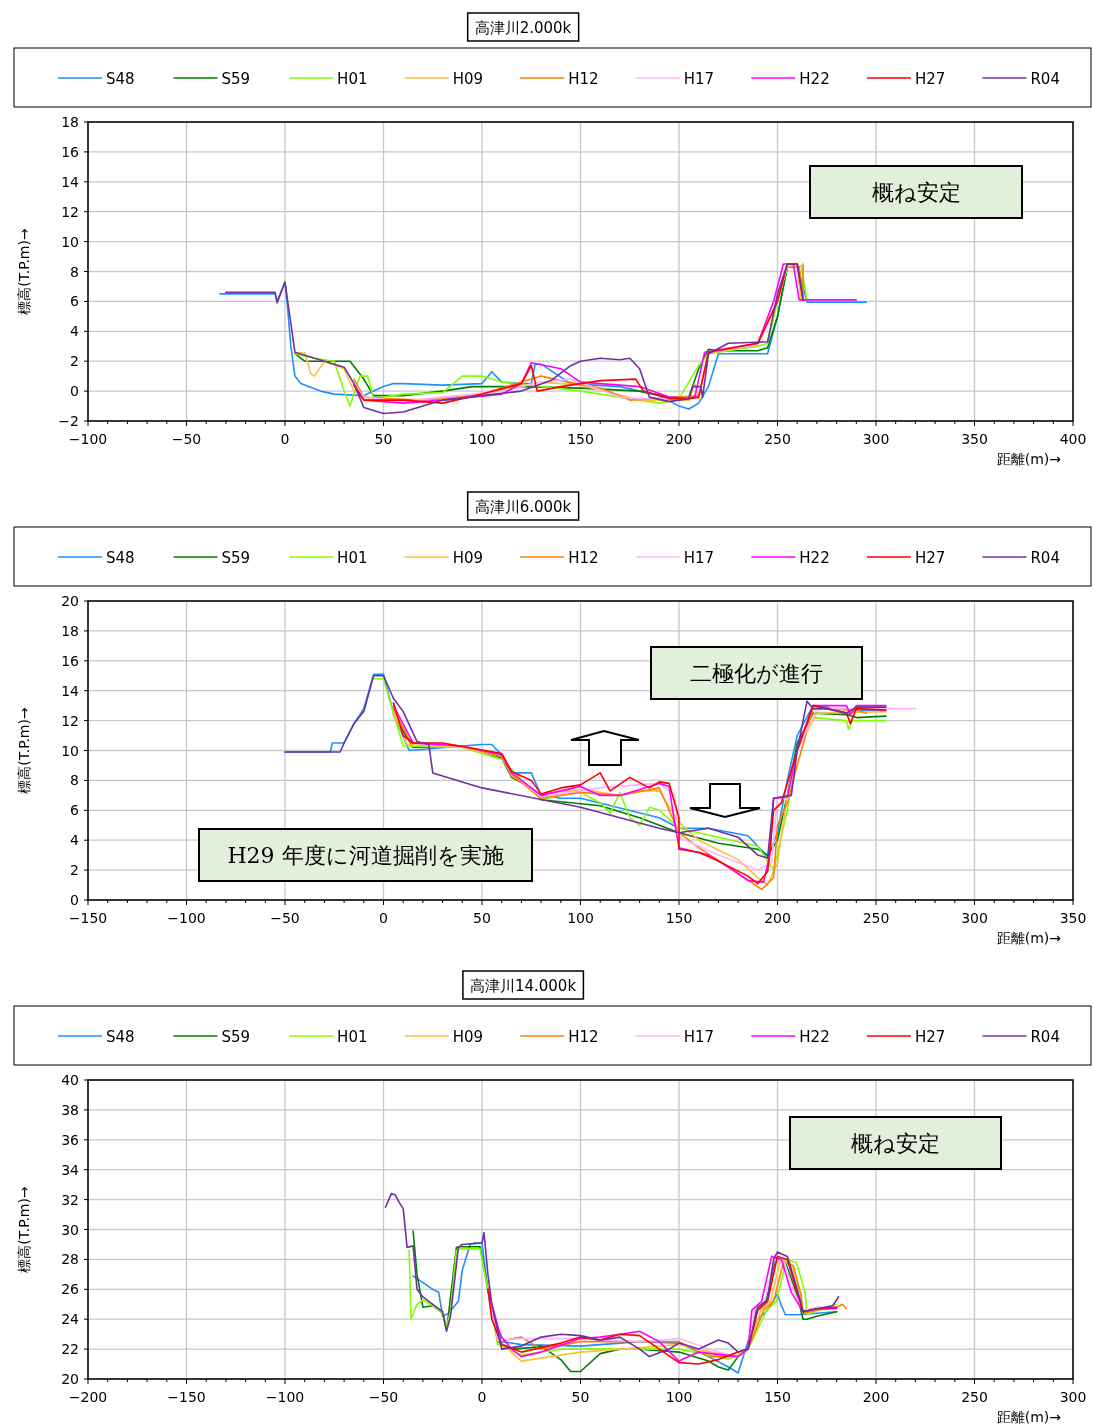 The image size is (1093, 1428). I want to click on chart-title: 高津川6.000k, so click(523, 507).